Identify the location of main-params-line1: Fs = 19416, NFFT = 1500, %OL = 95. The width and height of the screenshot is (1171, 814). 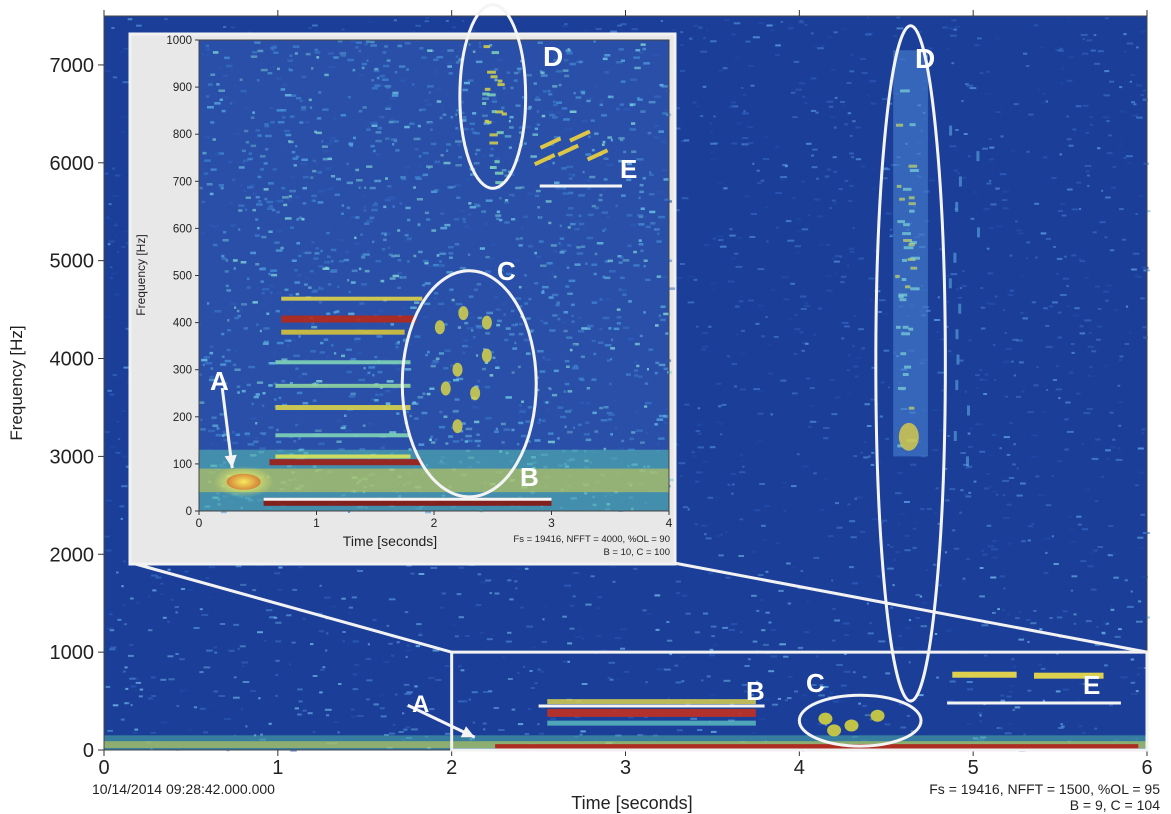
(1044, 789).